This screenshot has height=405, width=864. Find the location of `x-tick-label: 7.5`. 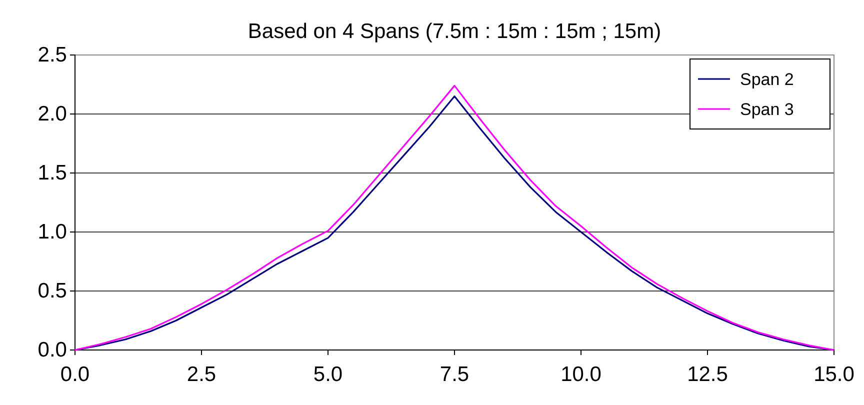

x-tick-label: 7.5 is located at coordinates (455, 374).